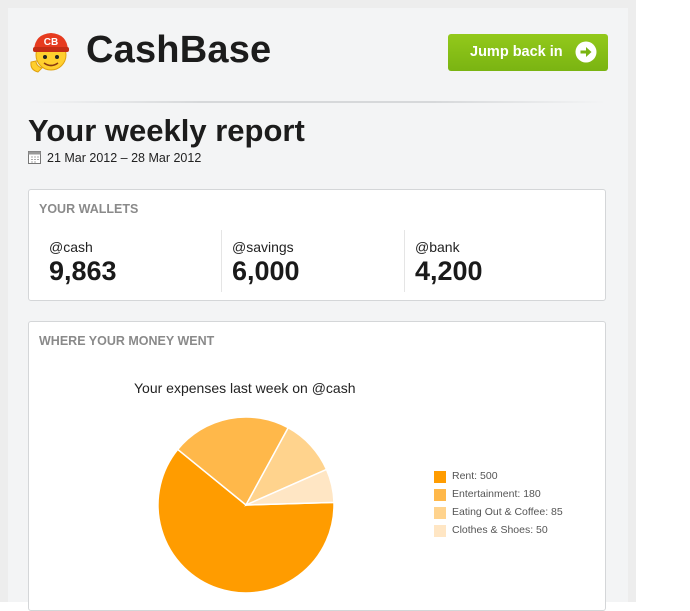 The height and width of the screenshot is (611, 690). I want to click on wallet-balance: 9,863, so click(83, 271).